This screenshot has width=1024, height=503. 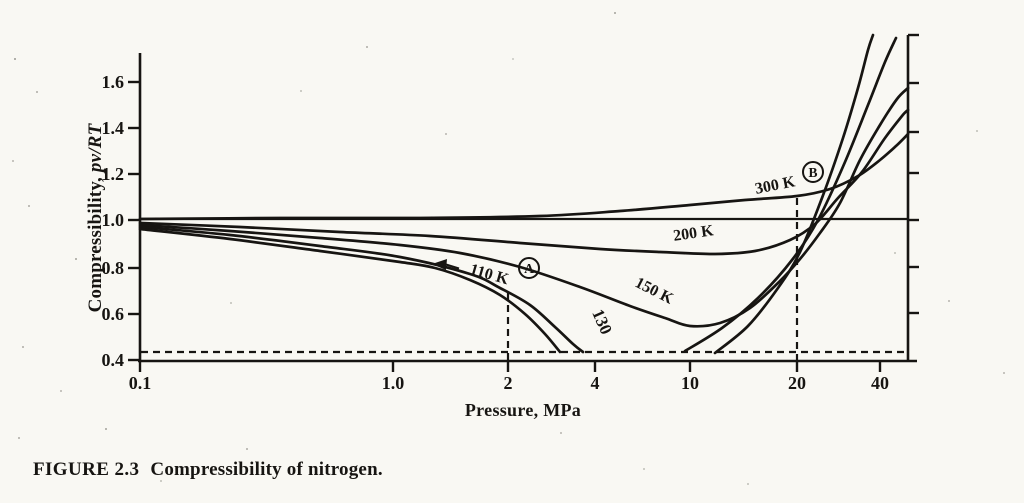 What do you see at coordinates (113, 174) in the screenshot?
I see `y-tick-label-1.2: 1.2` at bounding box center [113, 174].